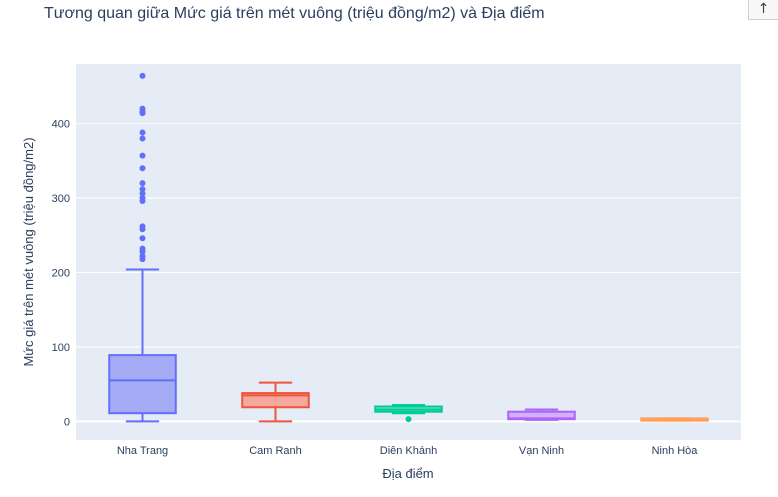  What do you see at coordinates (61, 348) in the screenshot?
I see `y-tick-label: 100` at bounding box center [61, 348].